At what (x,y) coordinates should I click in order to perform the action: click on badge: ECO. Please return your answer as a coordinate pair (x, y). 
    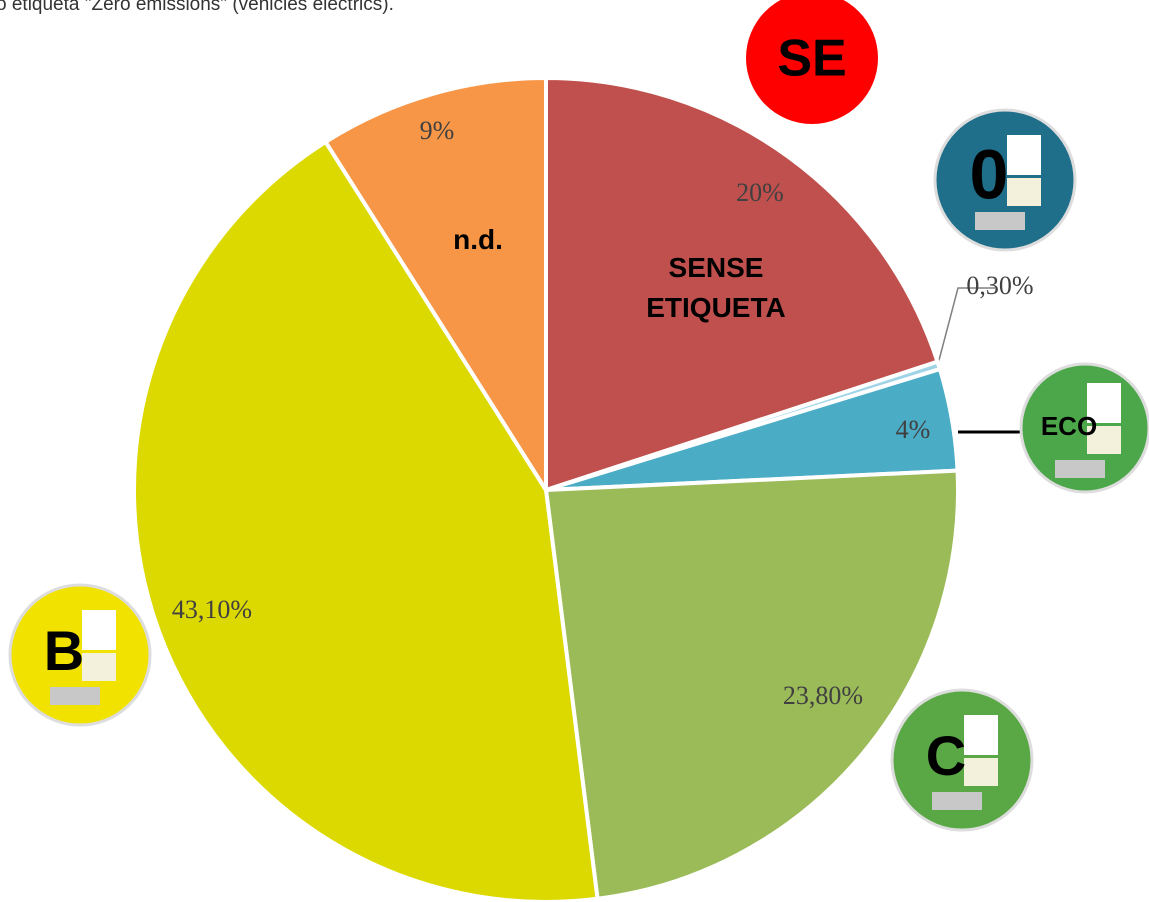
    Looking at the image, I should click on (1084, 428).